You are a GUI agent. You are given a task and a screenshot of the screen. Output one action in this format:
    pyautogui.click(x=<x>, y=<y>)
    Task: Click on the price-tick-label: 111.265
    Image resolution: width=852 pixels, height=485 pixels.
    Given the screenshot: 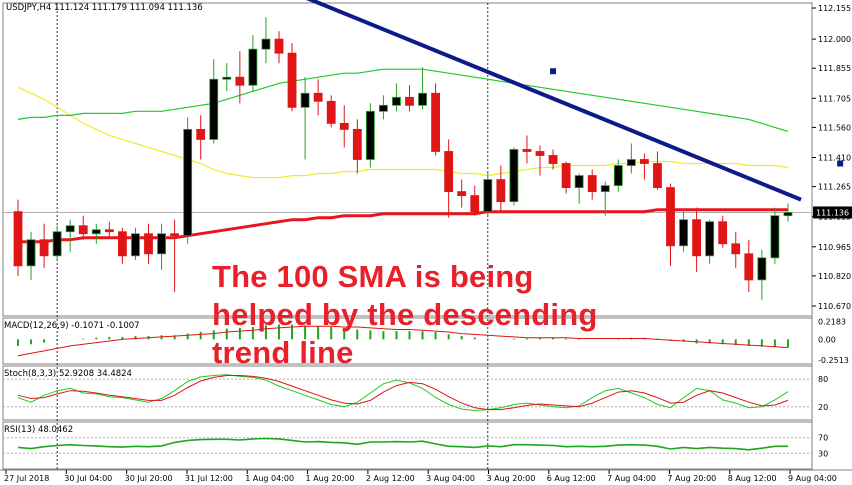 What is the action you would take?
    pyautogui.click(x=834, y=187)
    